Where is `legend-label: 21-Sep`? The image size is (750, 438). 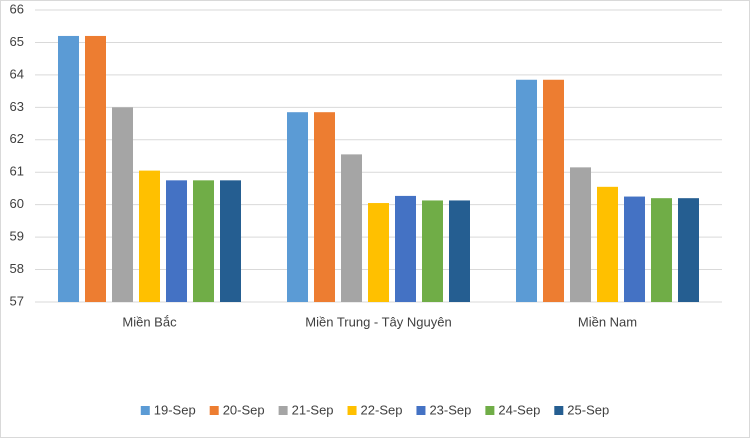
legend-label: 21-Sep is located at coordinates (313, 409).